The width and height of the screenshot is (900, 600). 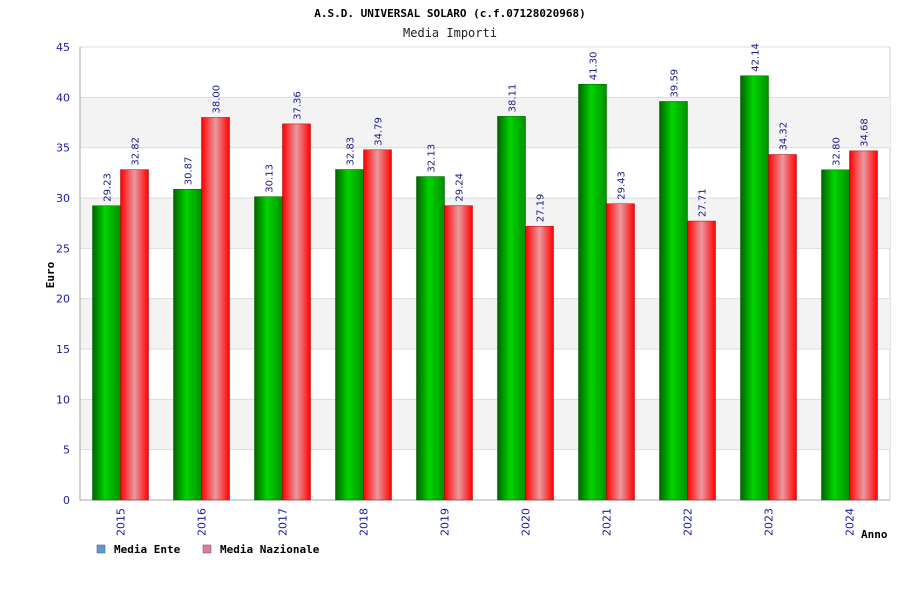 What do you see at coordinates (63, 47) in the screenshot?
I see `y-tick-label: 45` at bounding box center [63, 47].